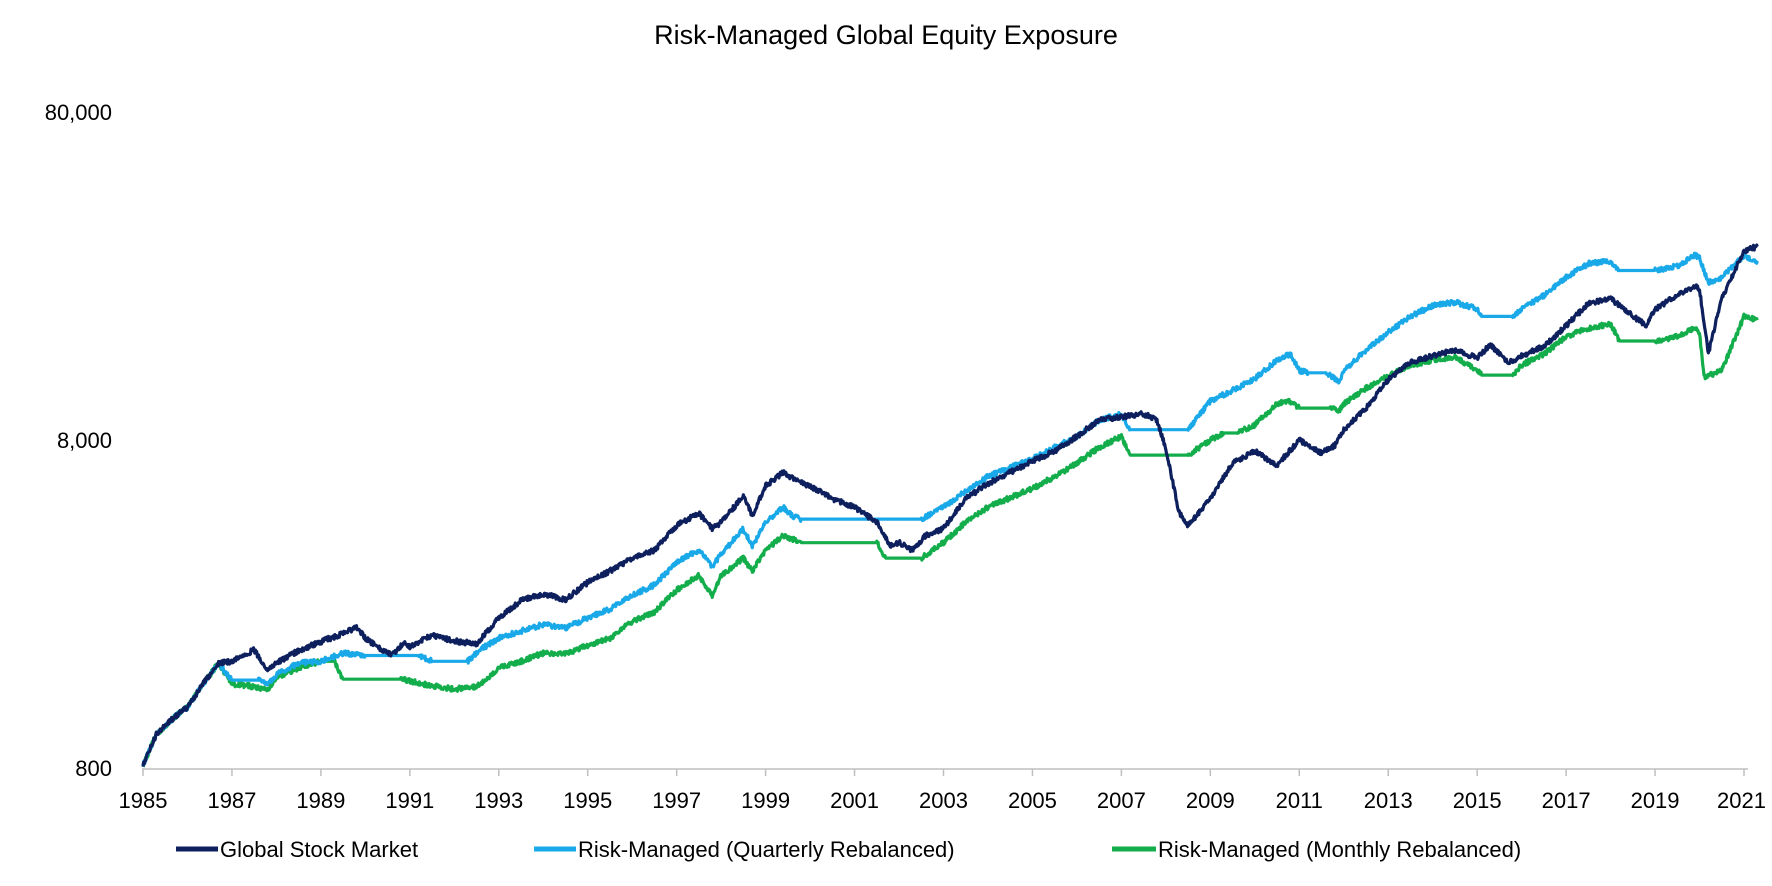  Describe the element at coordinates (1210, 800) in the screenshot. I see `x-tick-label-2009: 2009` at that location.